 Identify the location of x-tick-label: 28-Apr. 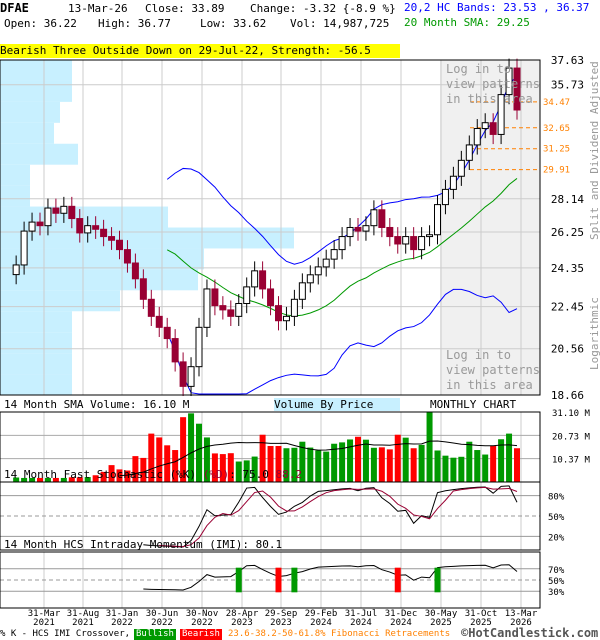
(242, 614).